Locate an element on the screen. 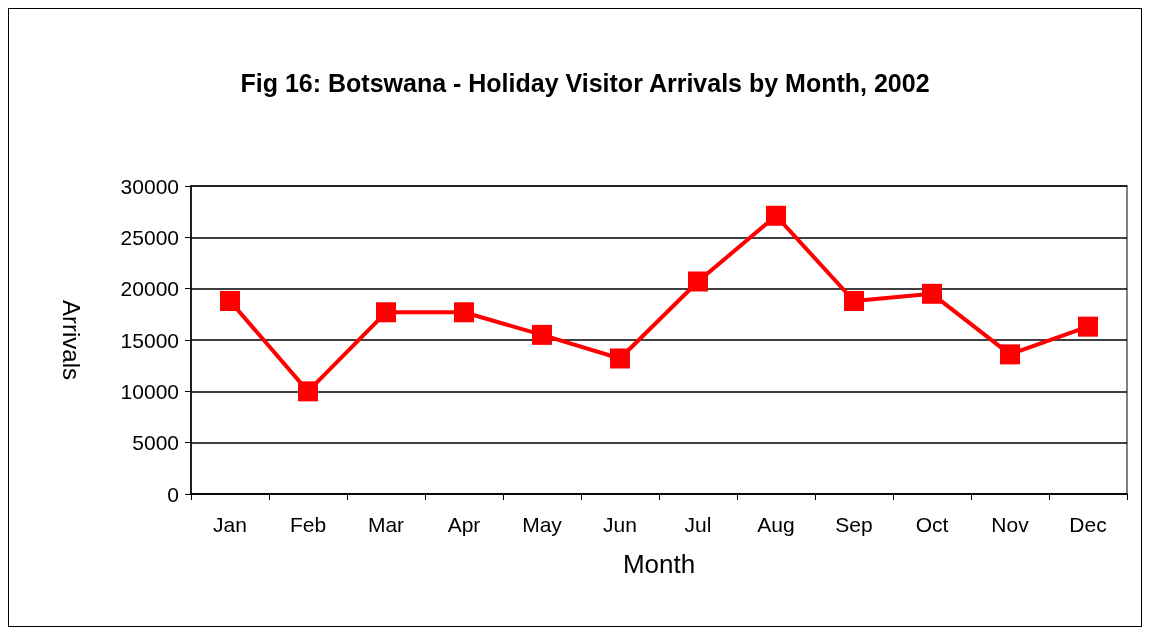 The height and width of the screenshot is (635, 1153). x-tick-label: Aug is located at coordinates (776, 524).